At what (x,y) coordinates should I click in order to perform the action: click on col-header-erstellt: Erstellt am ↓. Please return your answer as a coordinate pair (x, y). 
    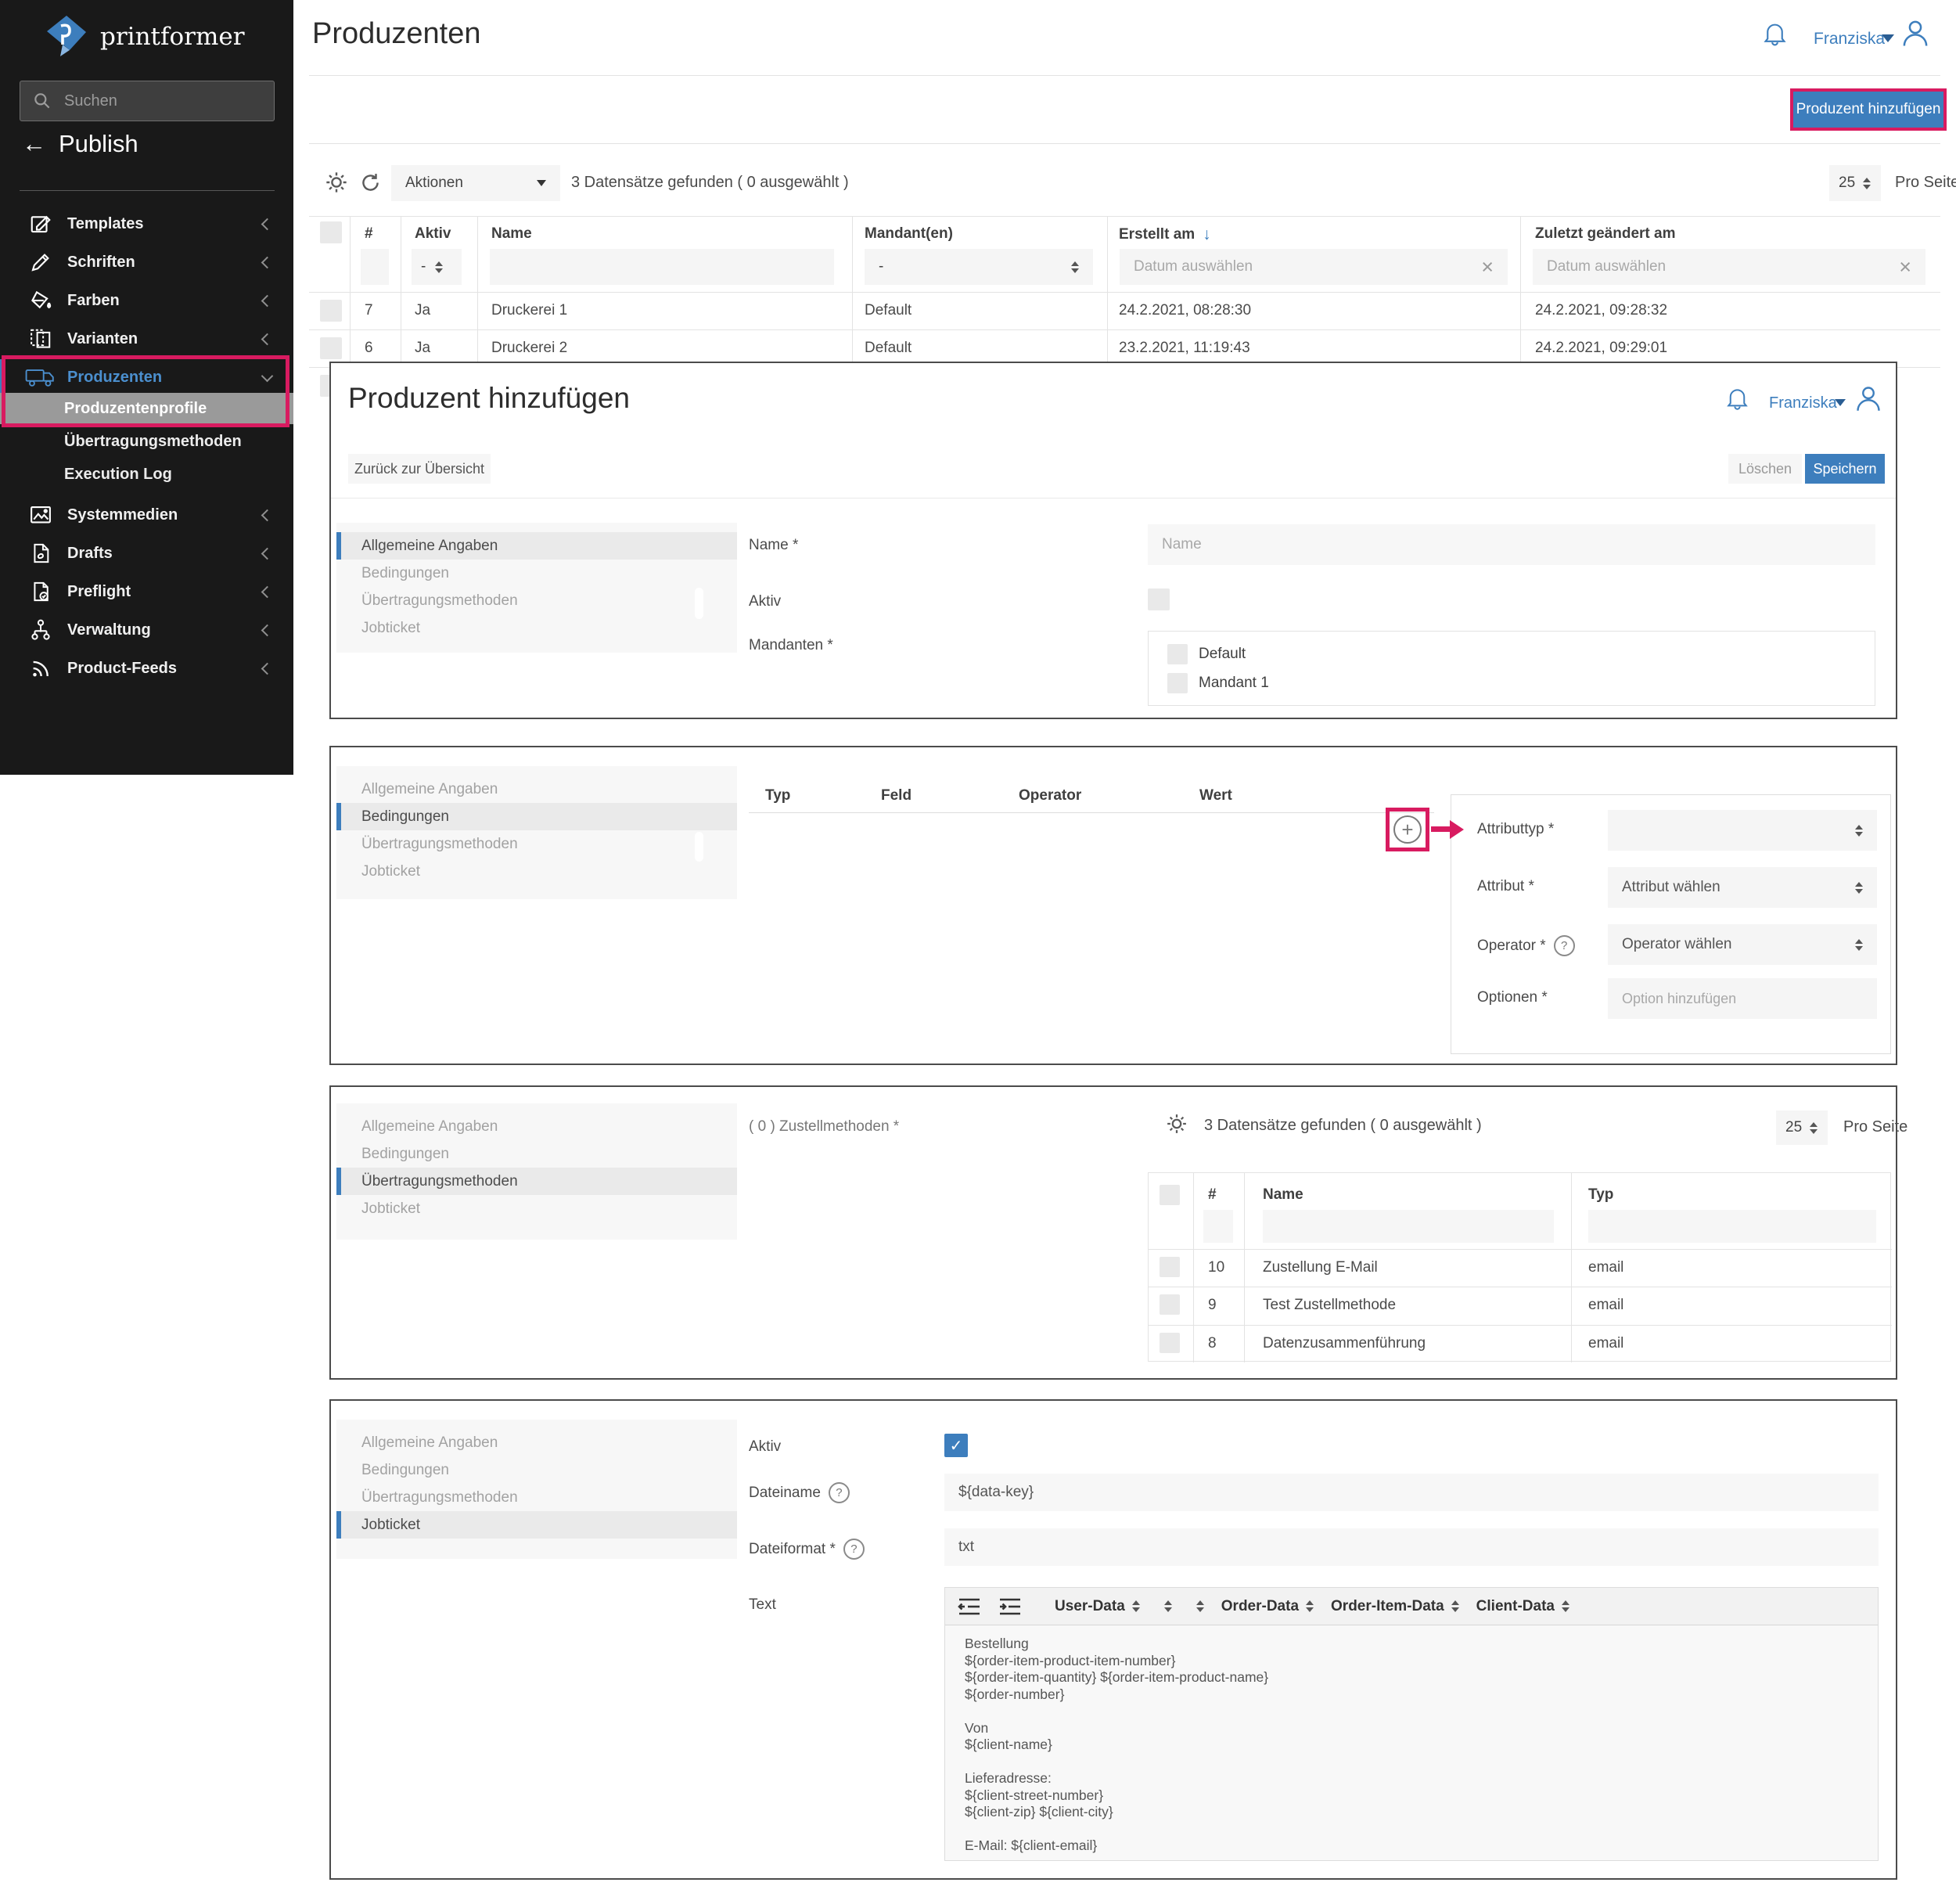
    Looking at the image, I should click on (1165, 234).